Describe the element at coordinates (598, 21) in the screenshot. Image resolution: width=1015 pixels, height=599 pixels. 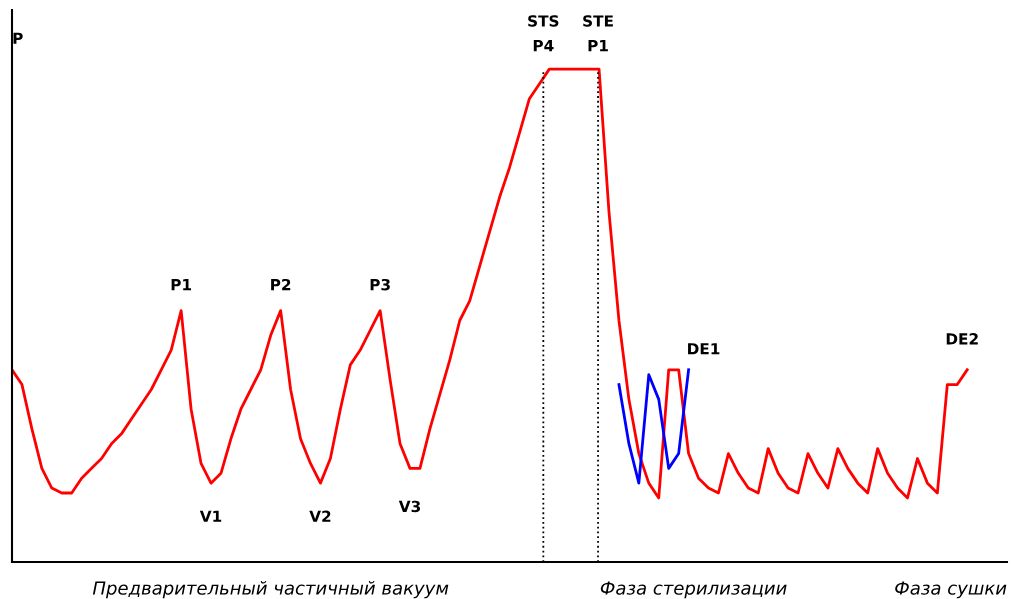
I see `text: STE` at that location.